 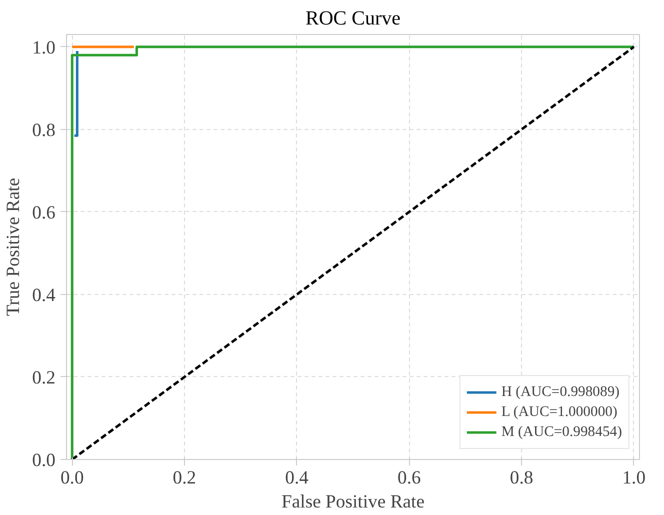 I want to click on x-tick-label: 0.2, so click(x=184, y=478).